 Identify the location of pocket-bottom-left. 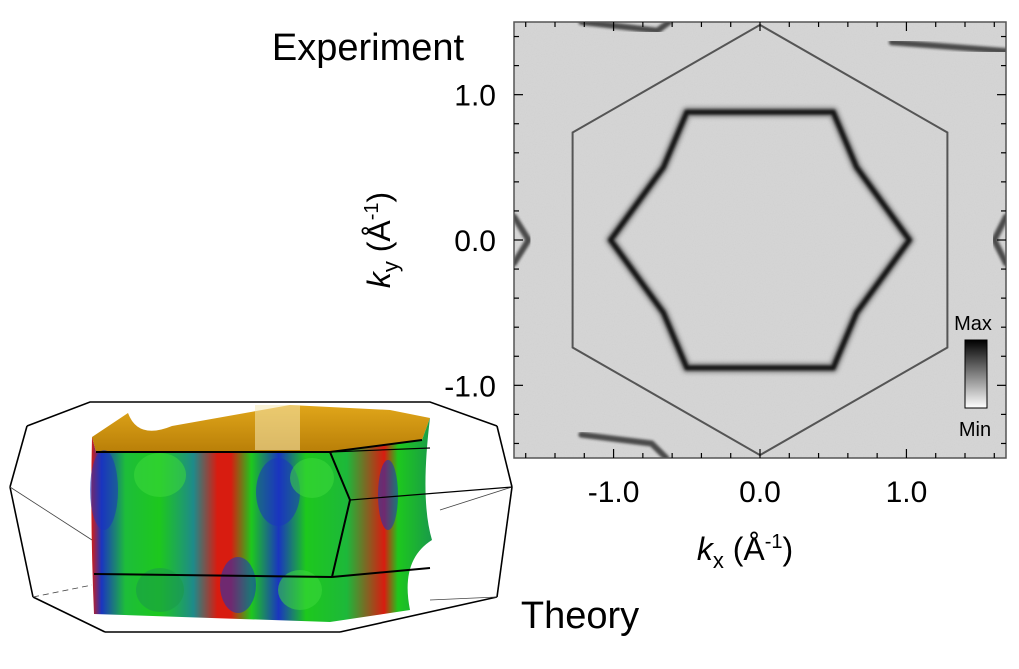
(624, 444).